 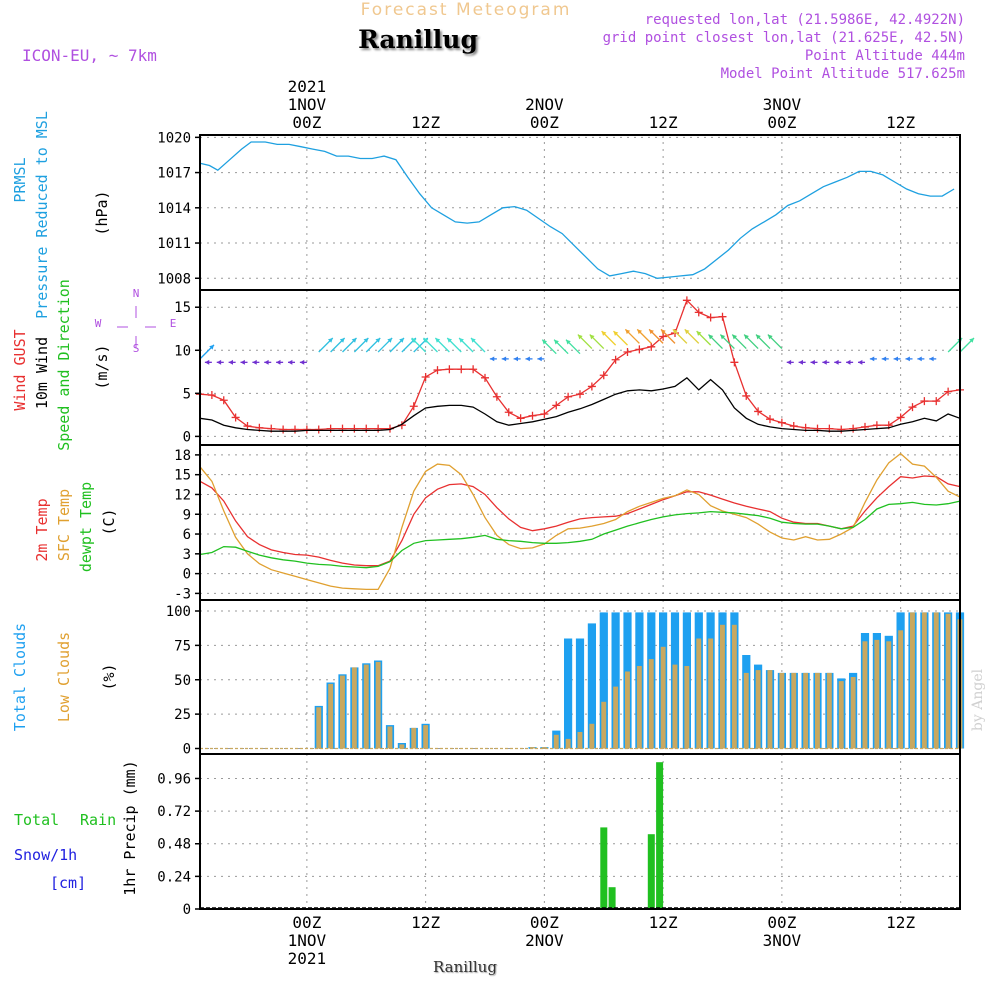 What do you see at coordinates (174, 877) in the screenshot?
I see `y-tick-label: 0.24` at bounding box center [174, 877].